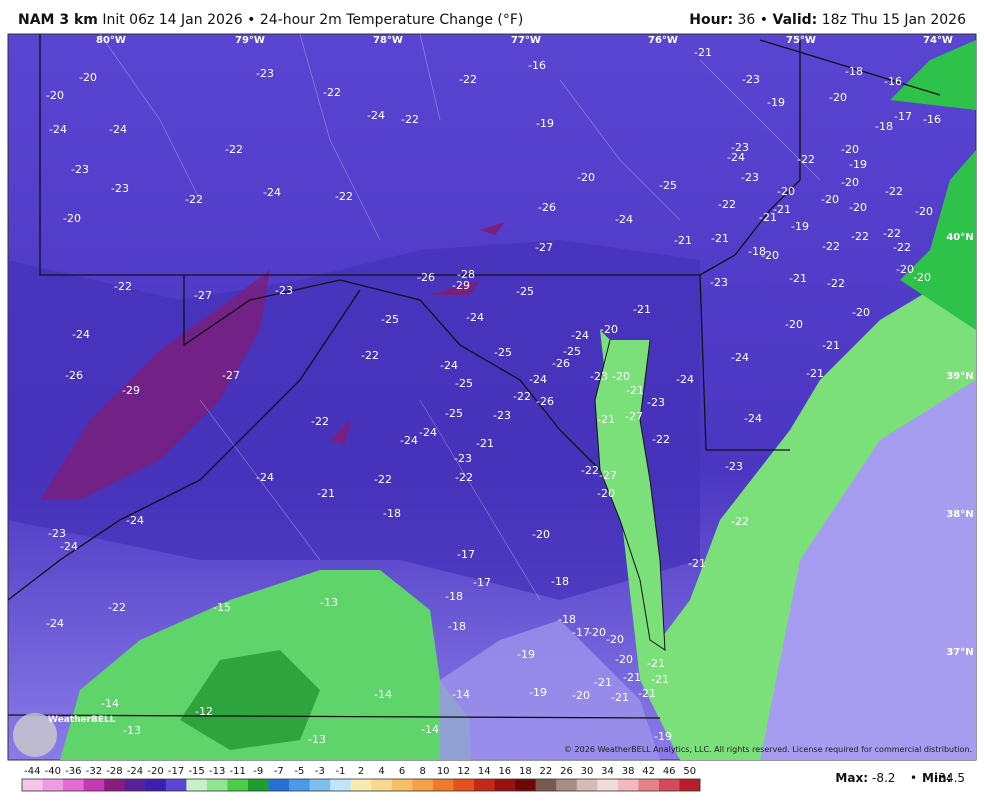 This screenshot has width=984, height=808. Describe the element at coordinates (238, 771) in the screenshot. I see `colorbar-tick-label: -11` at that location.